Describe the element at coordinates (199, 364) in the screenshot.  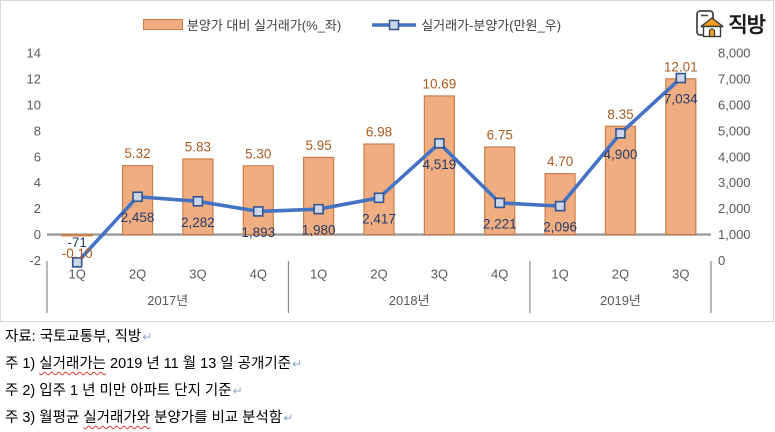
I see `note-text: 2019 년 11 월 13 일 공개기준` at that location.